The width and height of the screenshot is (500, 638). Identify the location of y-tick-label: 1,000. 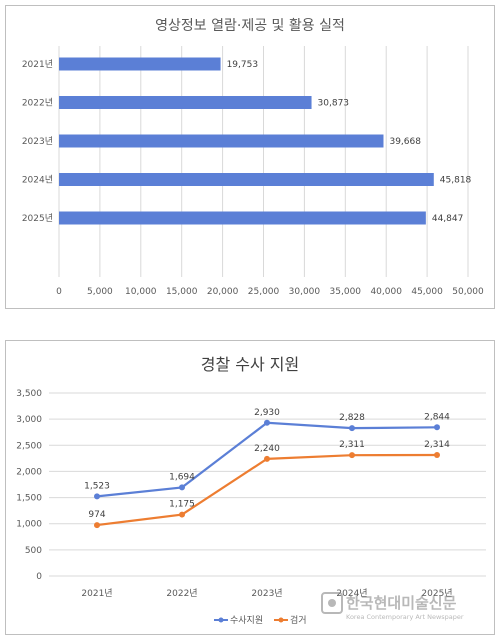
(29, 525).